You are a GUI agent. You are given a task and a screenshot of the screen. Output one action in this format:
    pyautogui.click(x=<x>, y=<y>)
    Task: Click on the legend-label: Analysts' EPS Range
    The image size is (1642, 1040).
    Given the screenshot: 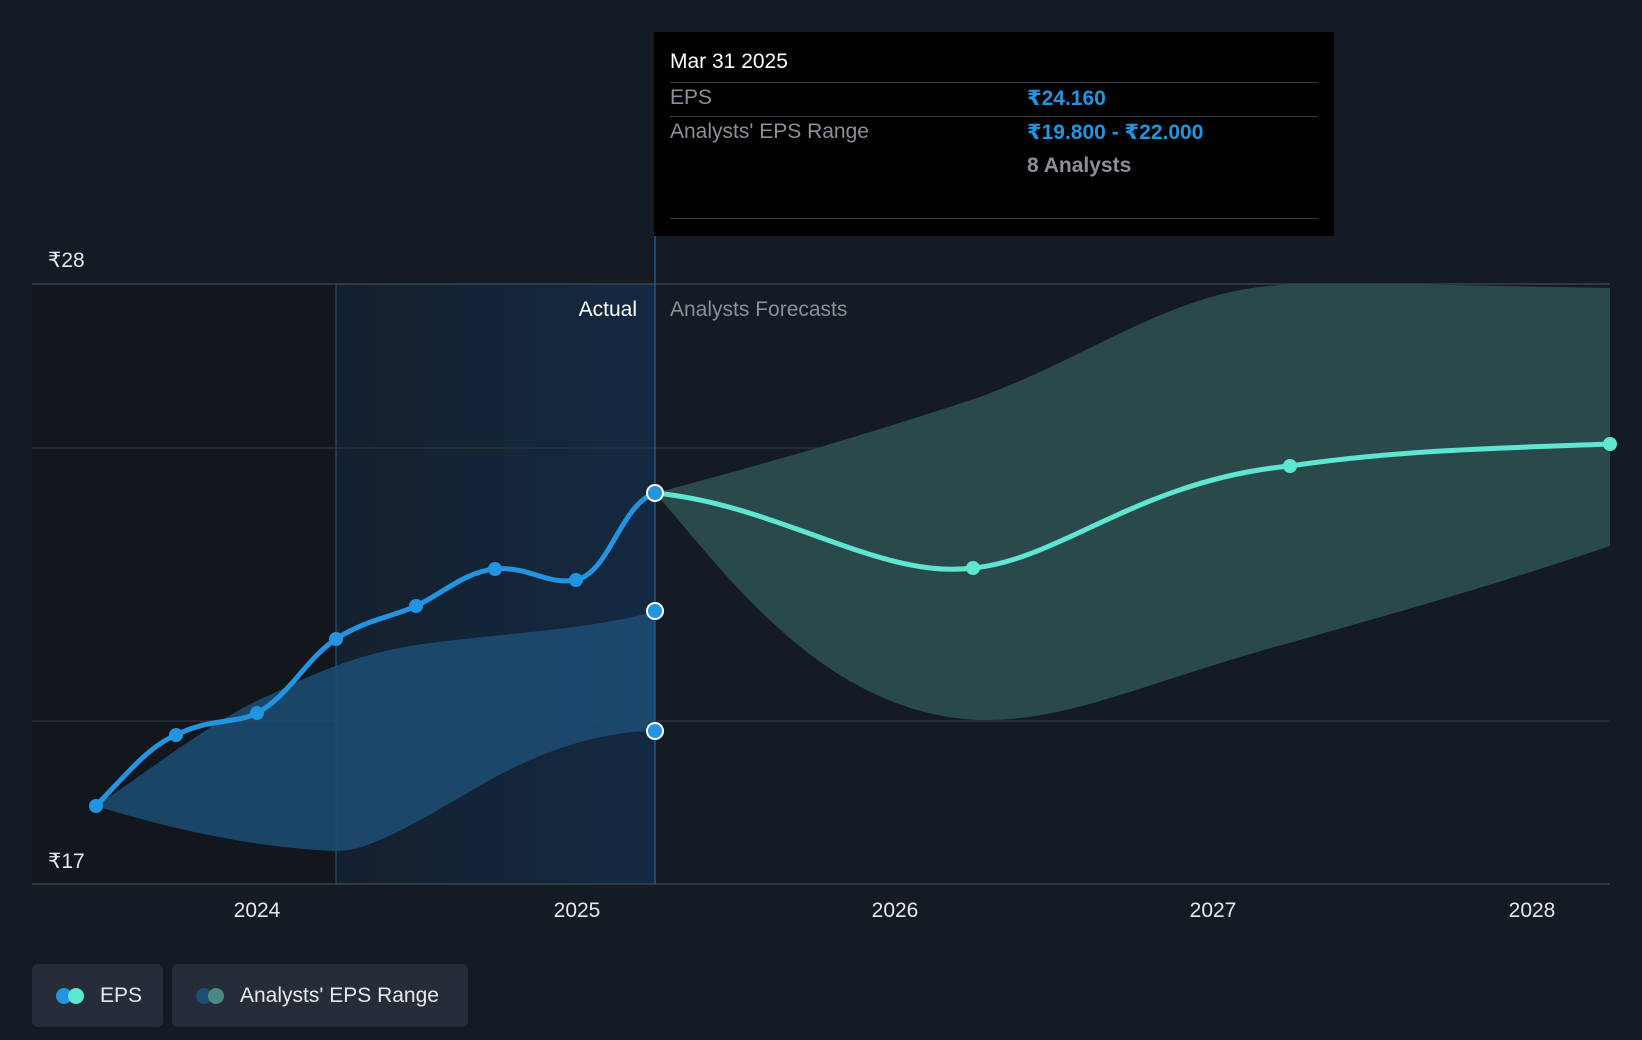 What is the action you would take?
    pyautogui.click(x=339, y=995)
    